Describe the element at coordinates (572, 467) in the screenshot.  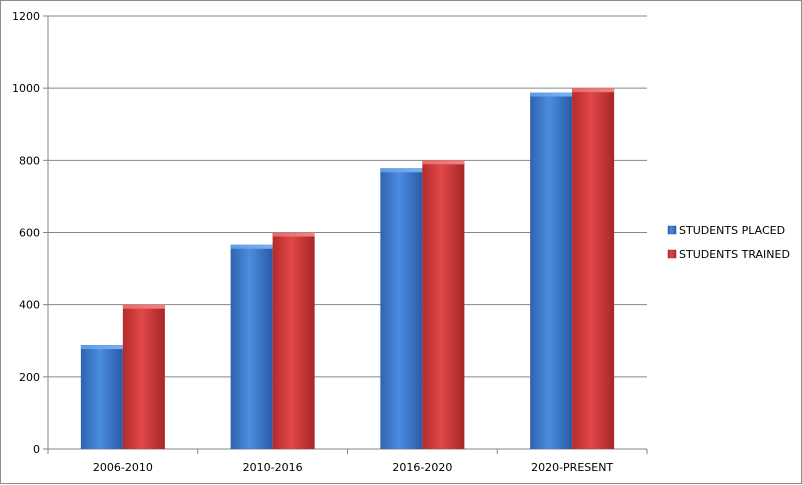
I see `x-tick-label: 2020-PRESENT` at that location.